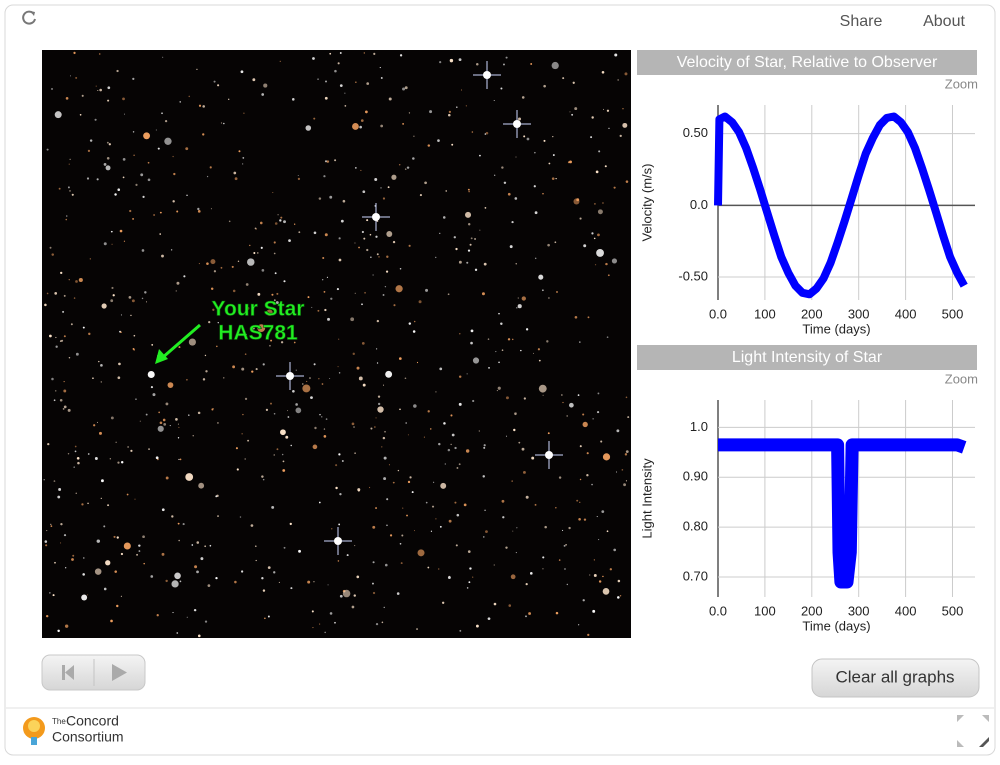  What do you see at coordinates (861, 21) in the screenshot?
I see `share-link: Share` at bounding box center [861, 21].